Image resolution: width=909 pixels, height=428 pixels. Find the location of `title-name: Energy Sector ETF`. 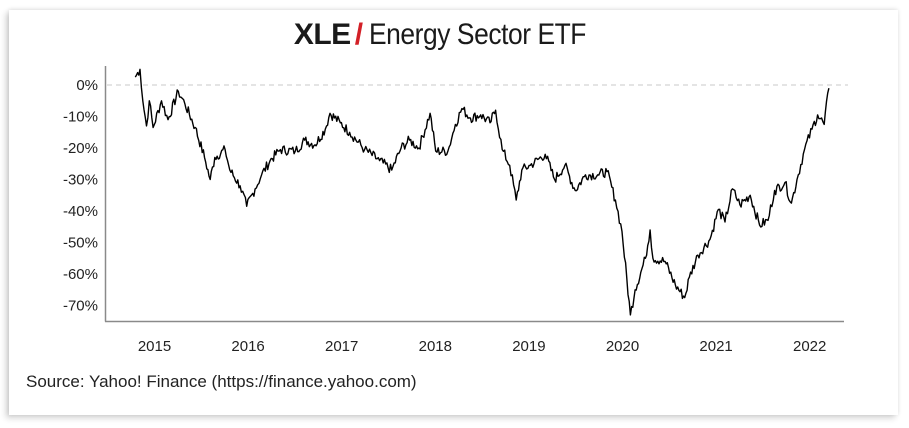

title-name: Energy Sector ETF is located at coordinates (477, 34).